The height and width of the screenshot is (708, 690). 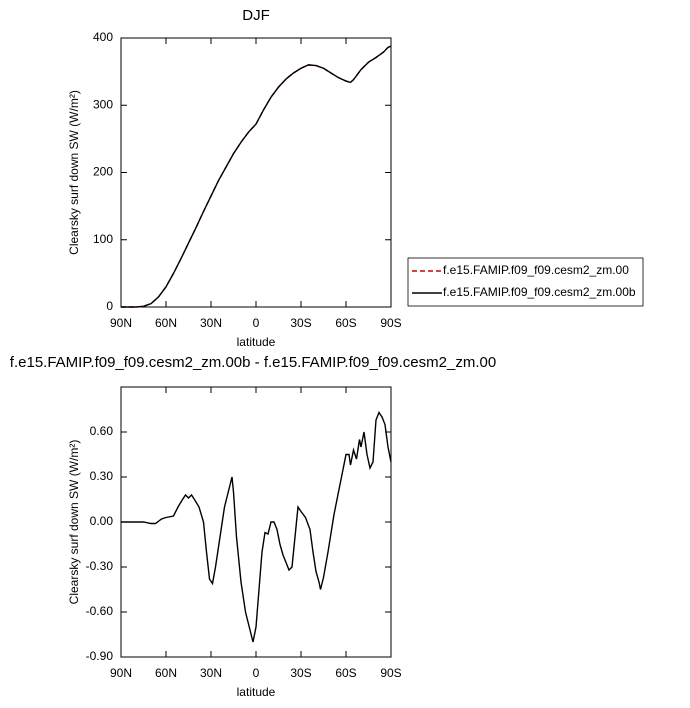 I want to click on legend-label: f.e15.FAMIP.f09_f09.cesm2_zm.00, so click(x=536, y=270).